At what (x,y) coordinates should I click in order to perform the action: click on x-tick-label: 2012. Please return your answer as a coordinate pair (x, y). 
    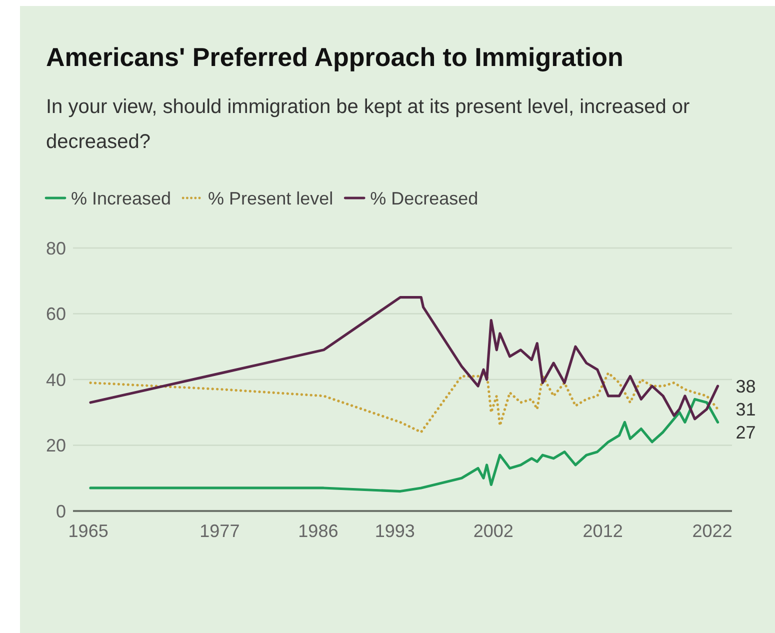
    Looking at the image, I should click on (602, 531).